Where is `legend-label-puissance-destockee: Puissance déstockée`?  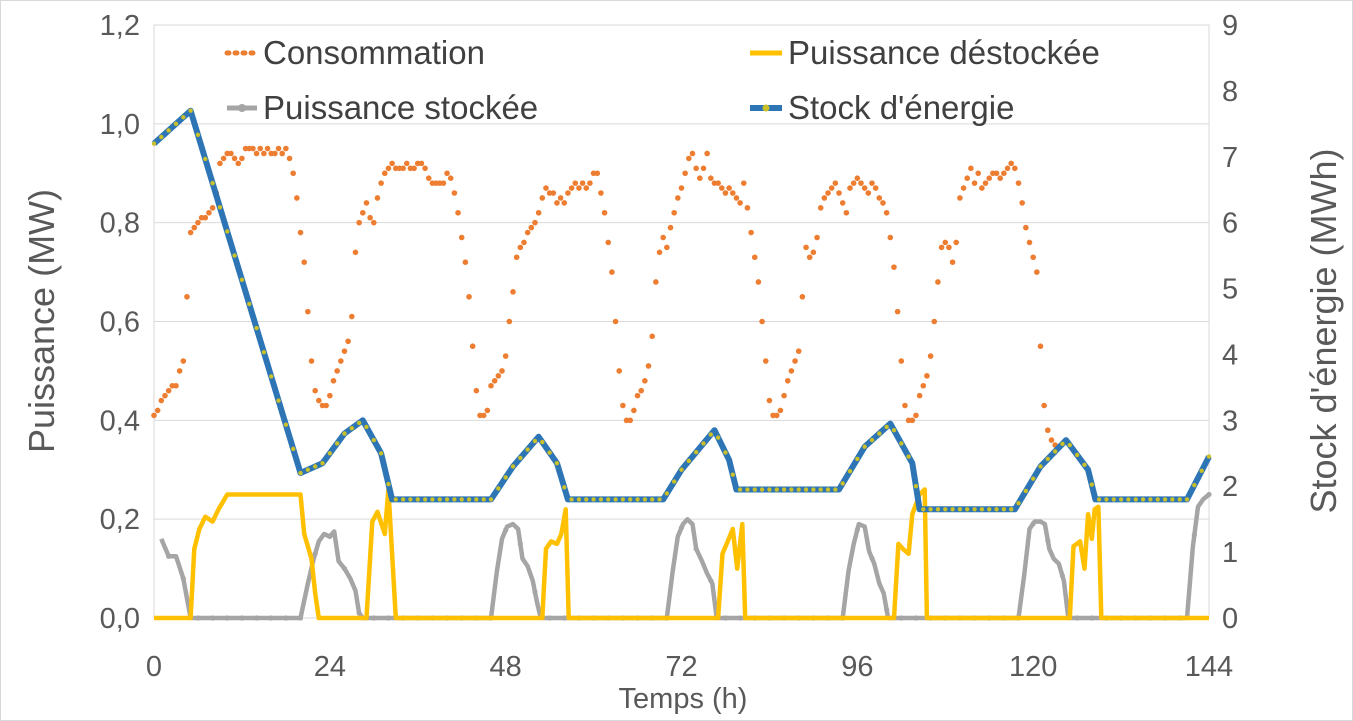 legend-label-puissance-destockee: Puissance déstockée is located at coordinates (944, 52).